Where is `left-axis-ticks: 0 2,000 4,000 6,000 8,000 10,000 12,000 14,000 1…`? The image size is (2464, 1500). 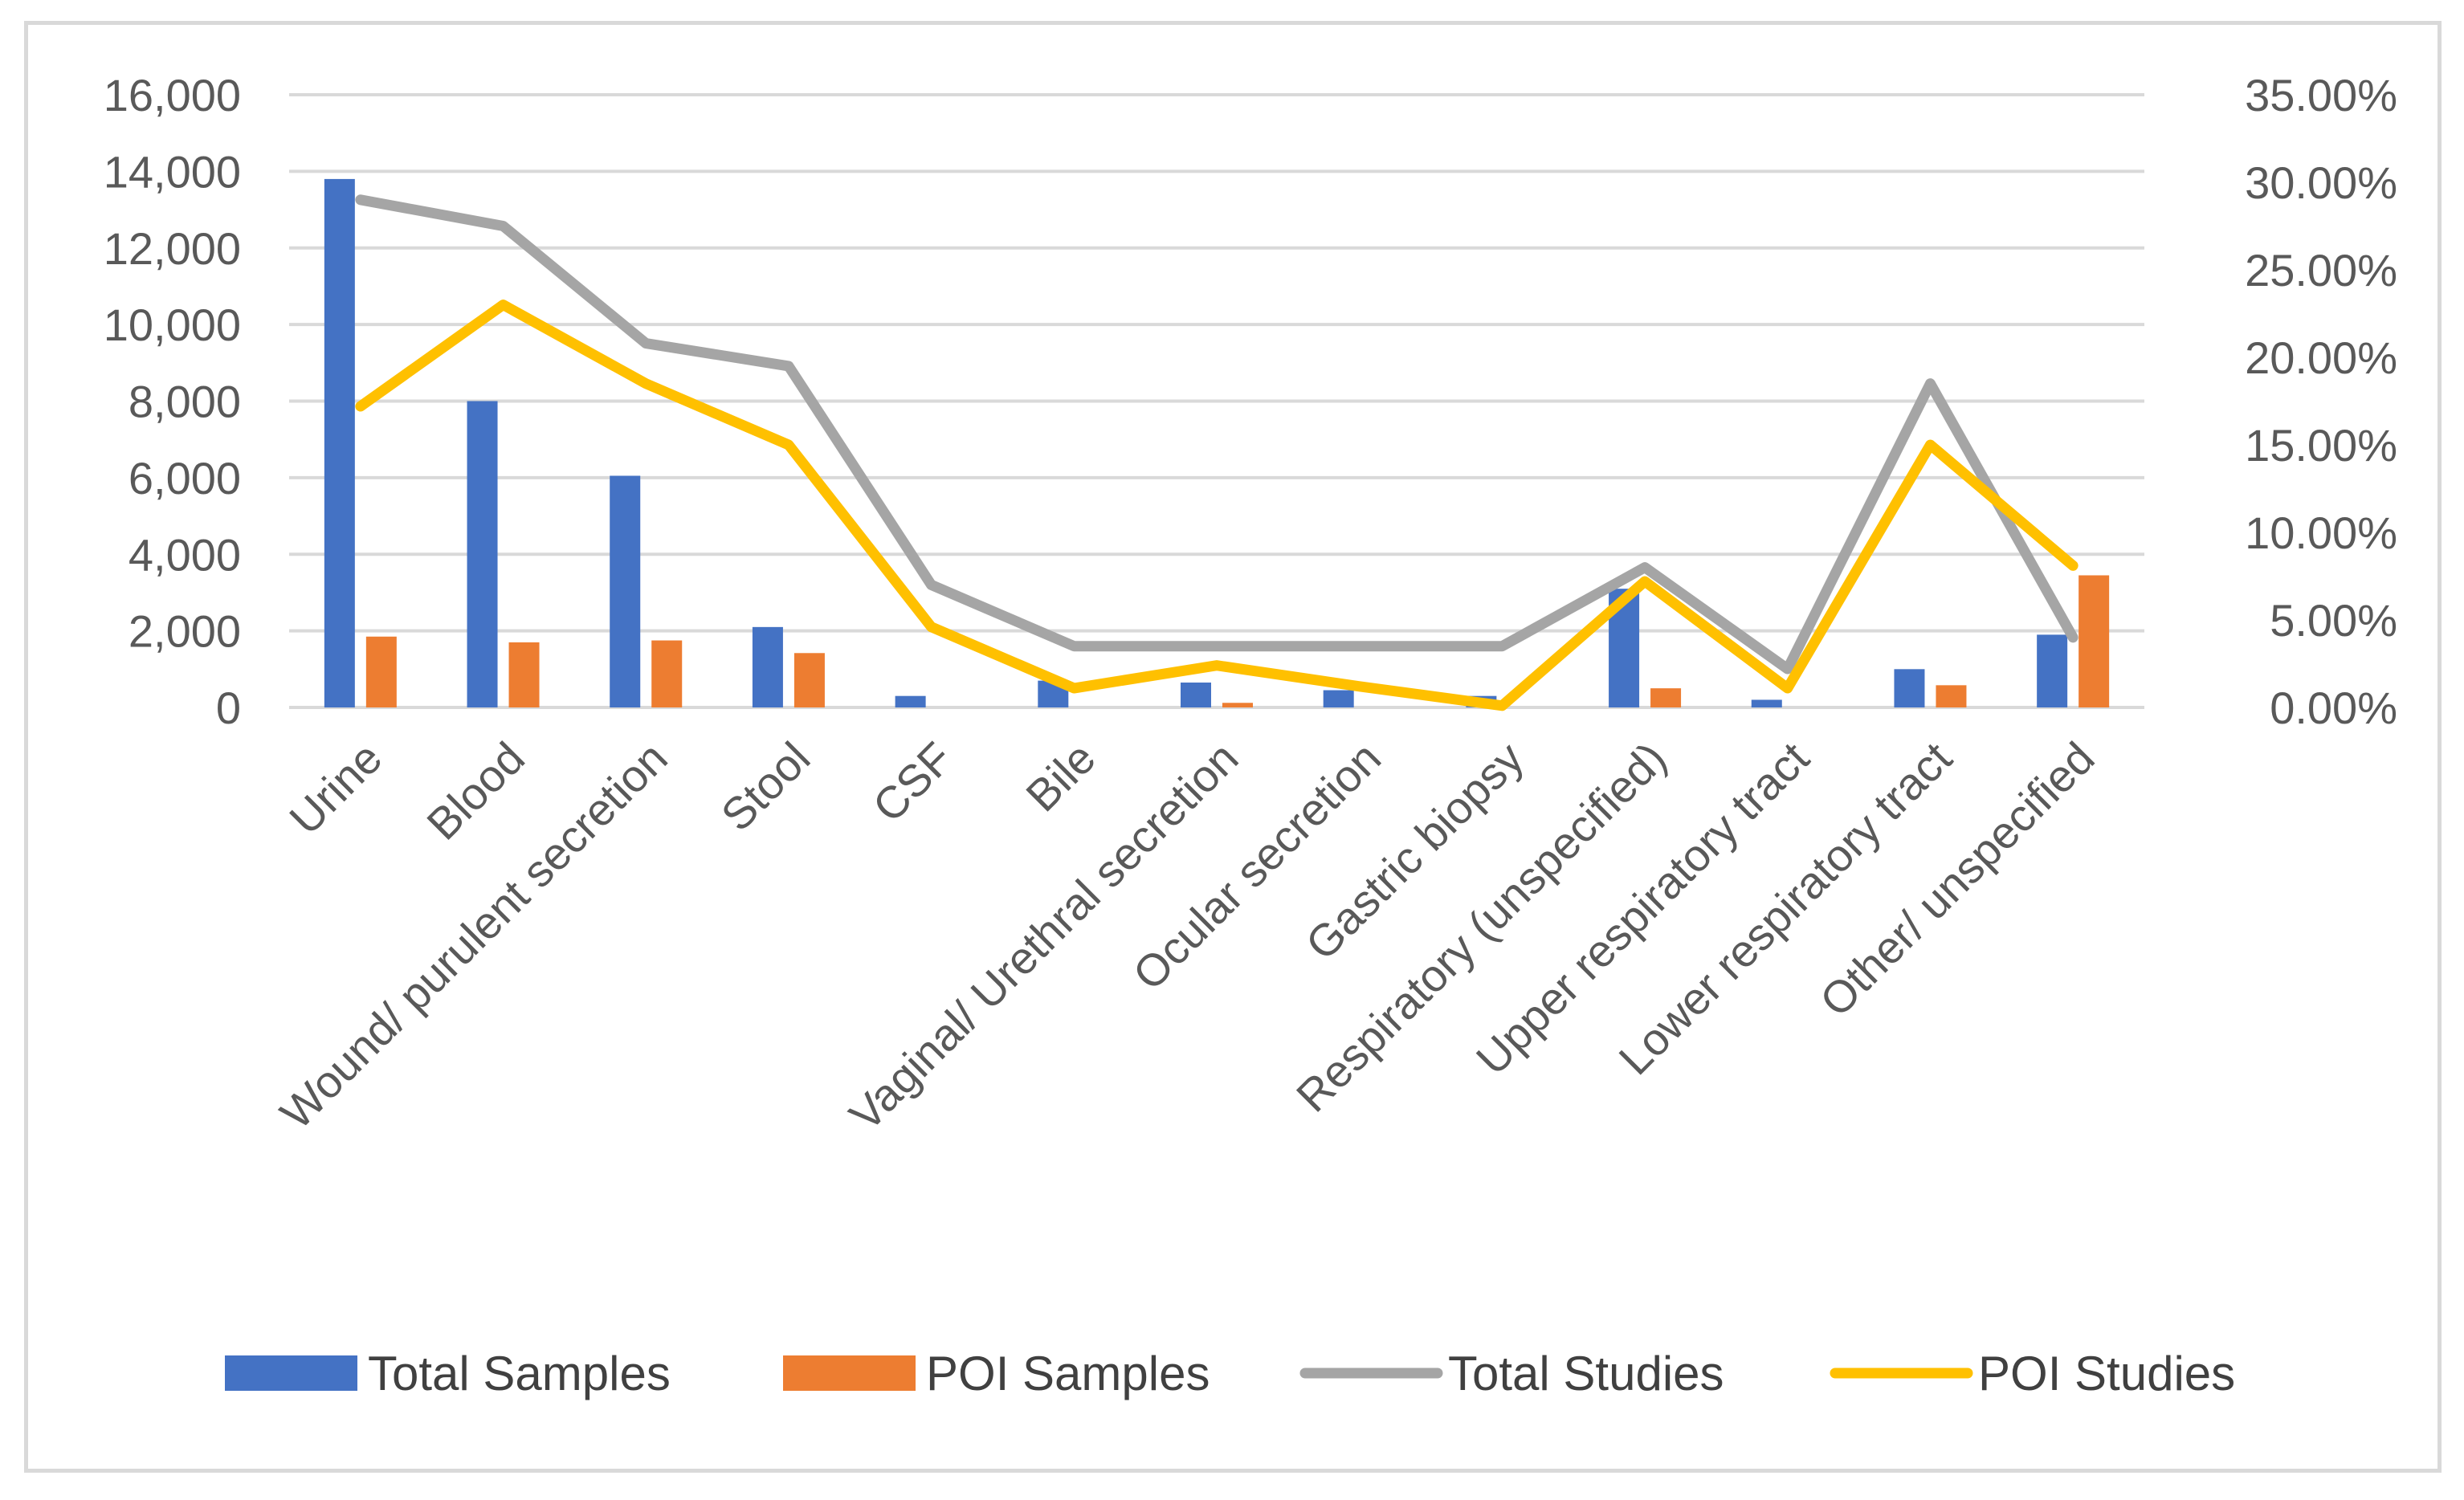 left-axis-ticks: 0 2,000 4,000 6,000 8,000 10,000 12,000 14,000 1… is located at coordinates (172, 401).